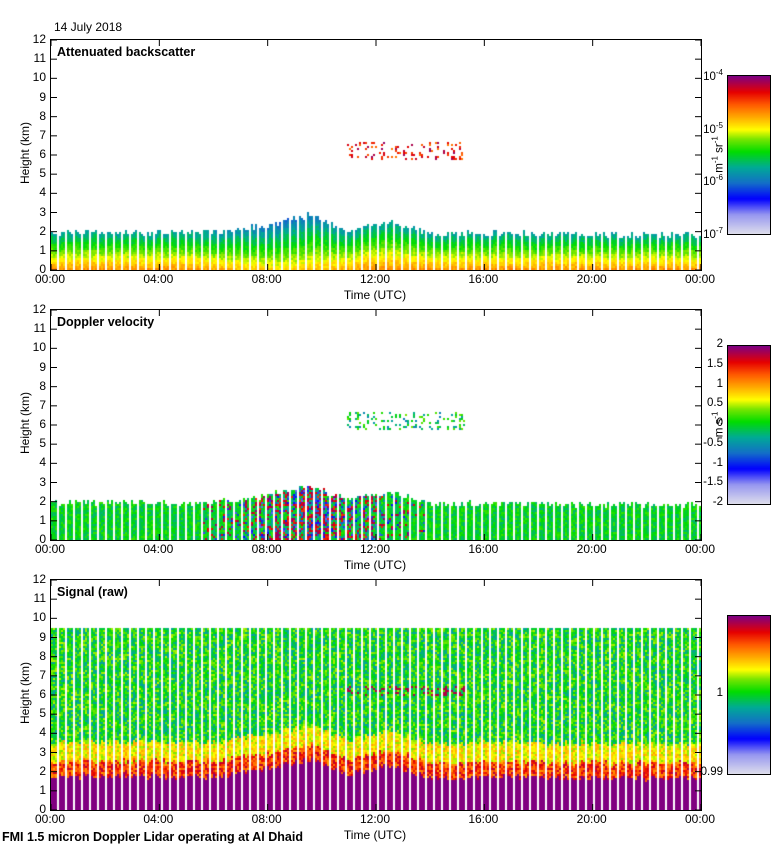 Image resolution: width=780 pixels, height=850 pixels. What do you see at coordinates (713, 181) in the screenshot?
I see `colorbar-tick-label: 10⁻⁶` at bounding box center [713, 181].